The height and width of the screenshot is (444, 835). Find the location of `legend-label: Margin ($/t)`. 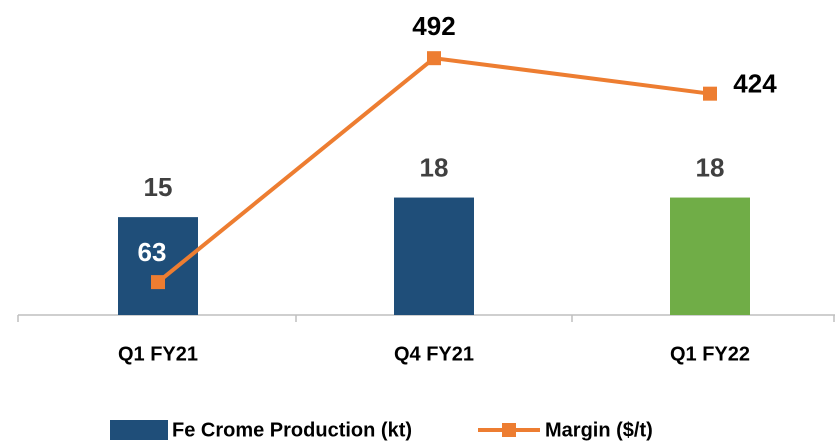

legend-label: Margin ($/t) is located at coordinates (599, 430).